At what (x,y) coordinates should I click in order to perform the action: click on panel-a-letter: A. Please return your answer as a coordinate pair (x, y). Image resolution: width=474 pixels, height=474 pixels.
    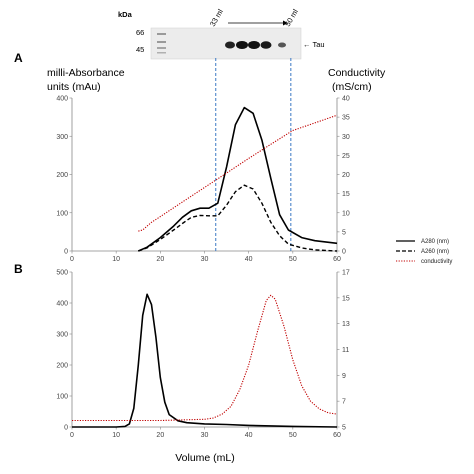
    Looking at the image, I should click on (18, 58).